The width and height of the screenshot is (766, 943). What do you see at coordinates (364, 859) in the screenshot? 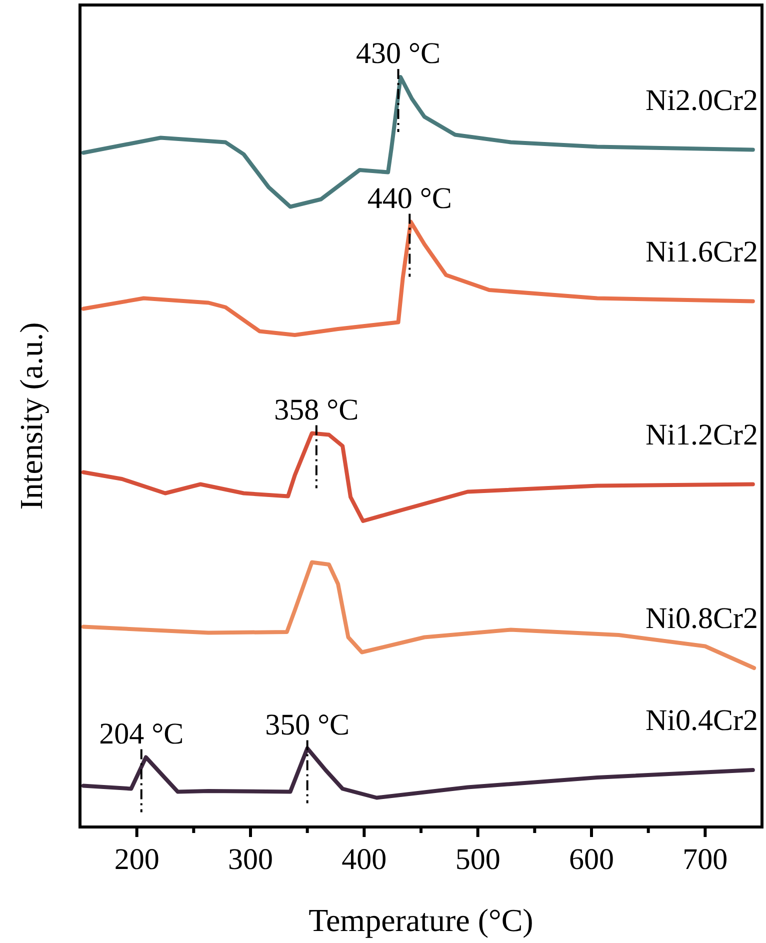
I see `x-tick-label: 400` at bounding box center [364, 859].